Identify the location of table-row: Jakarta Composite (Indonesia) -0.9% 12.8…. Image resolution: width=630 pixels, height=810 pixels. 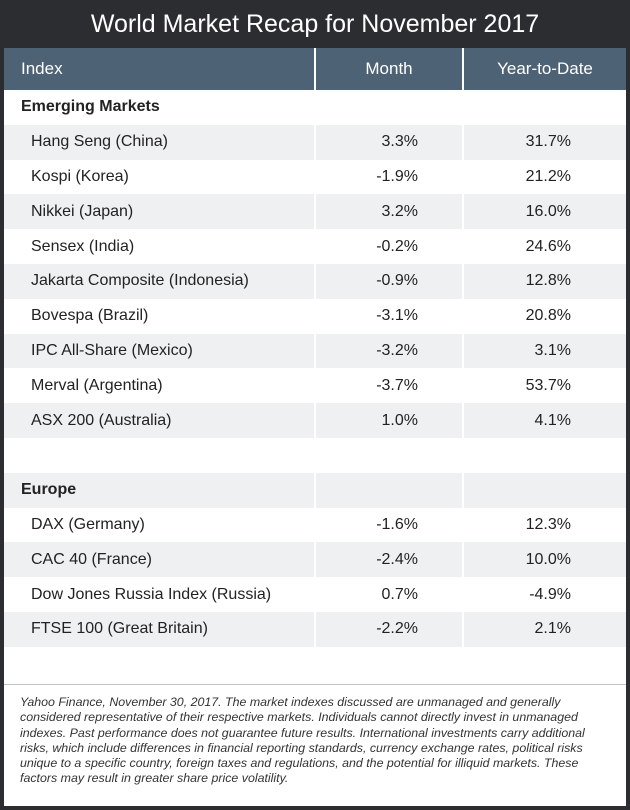
(315, 281).